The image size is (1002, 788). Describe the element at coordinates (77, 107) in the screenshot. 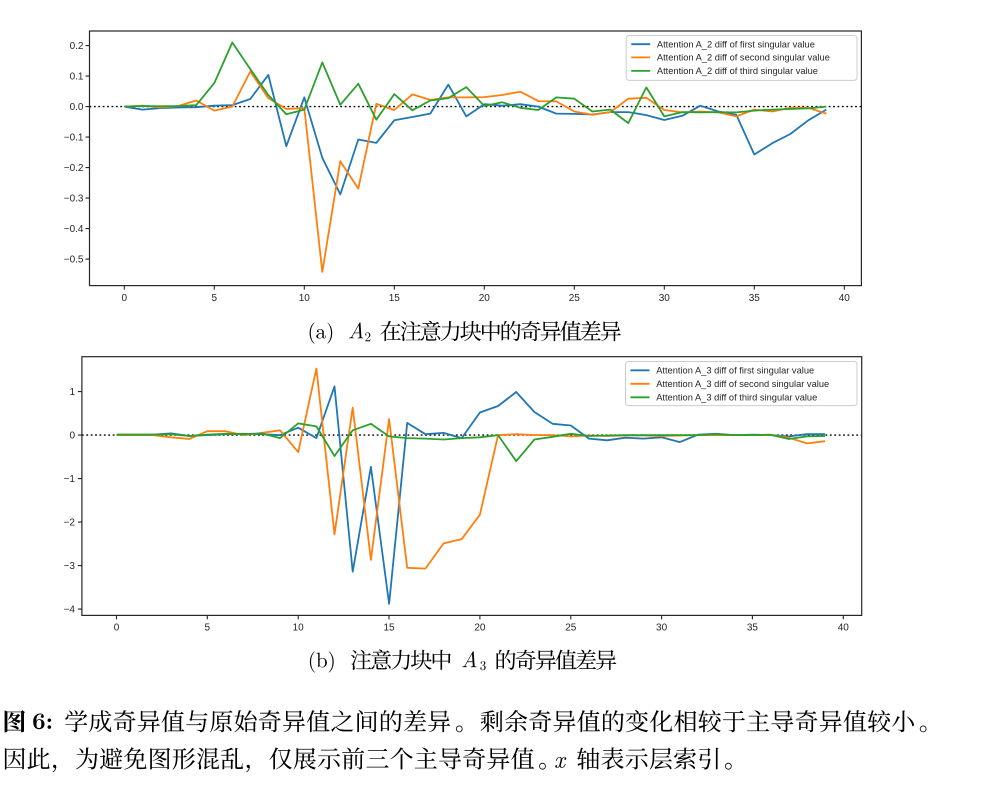

I see `svg-text: 0.0` at that location.